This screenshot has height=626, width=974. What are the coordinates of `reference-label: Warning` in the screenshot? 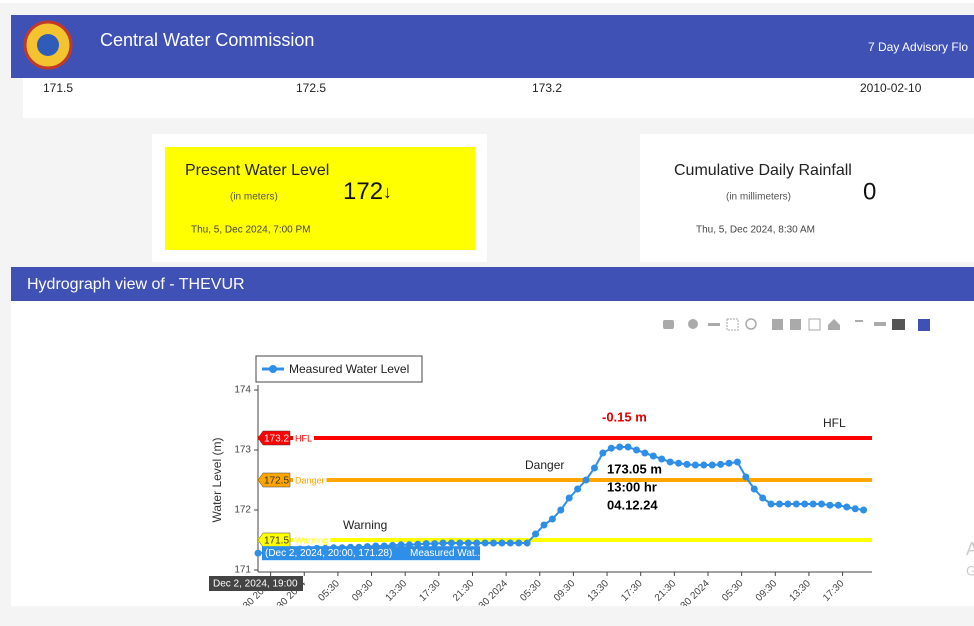 It's located at (311, 540).